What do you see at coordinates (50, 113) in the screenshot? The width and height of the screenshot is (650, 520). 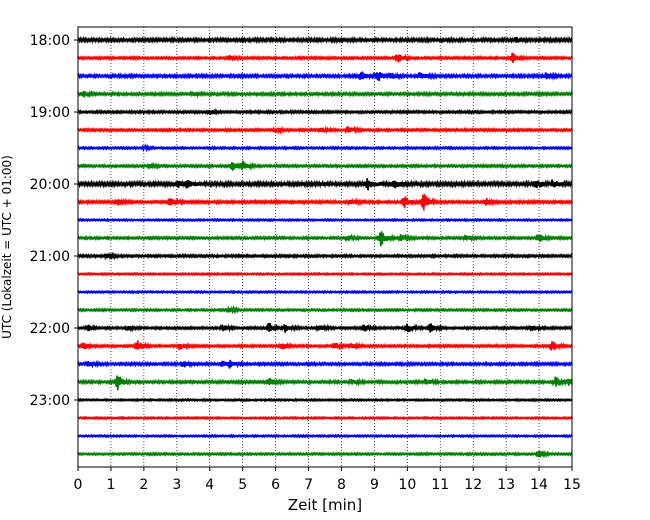 I see `y-tick-label: 19:00` at bounding box center [50, 113].